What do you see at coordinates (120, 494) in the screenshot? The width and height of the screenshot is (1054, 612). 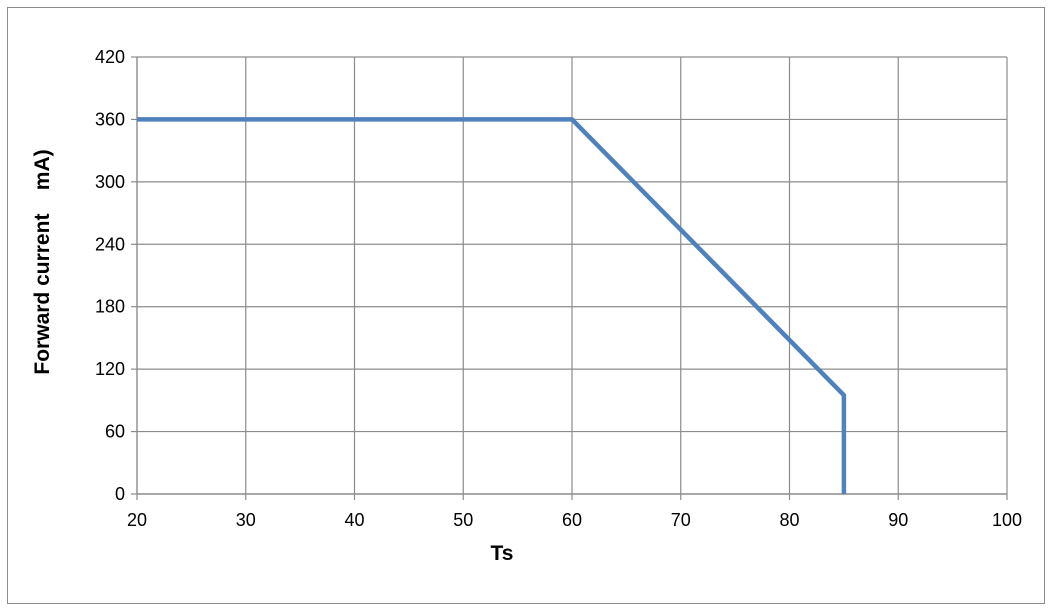 I see `y-tick-label: 0` at bounding box center [120, 494].